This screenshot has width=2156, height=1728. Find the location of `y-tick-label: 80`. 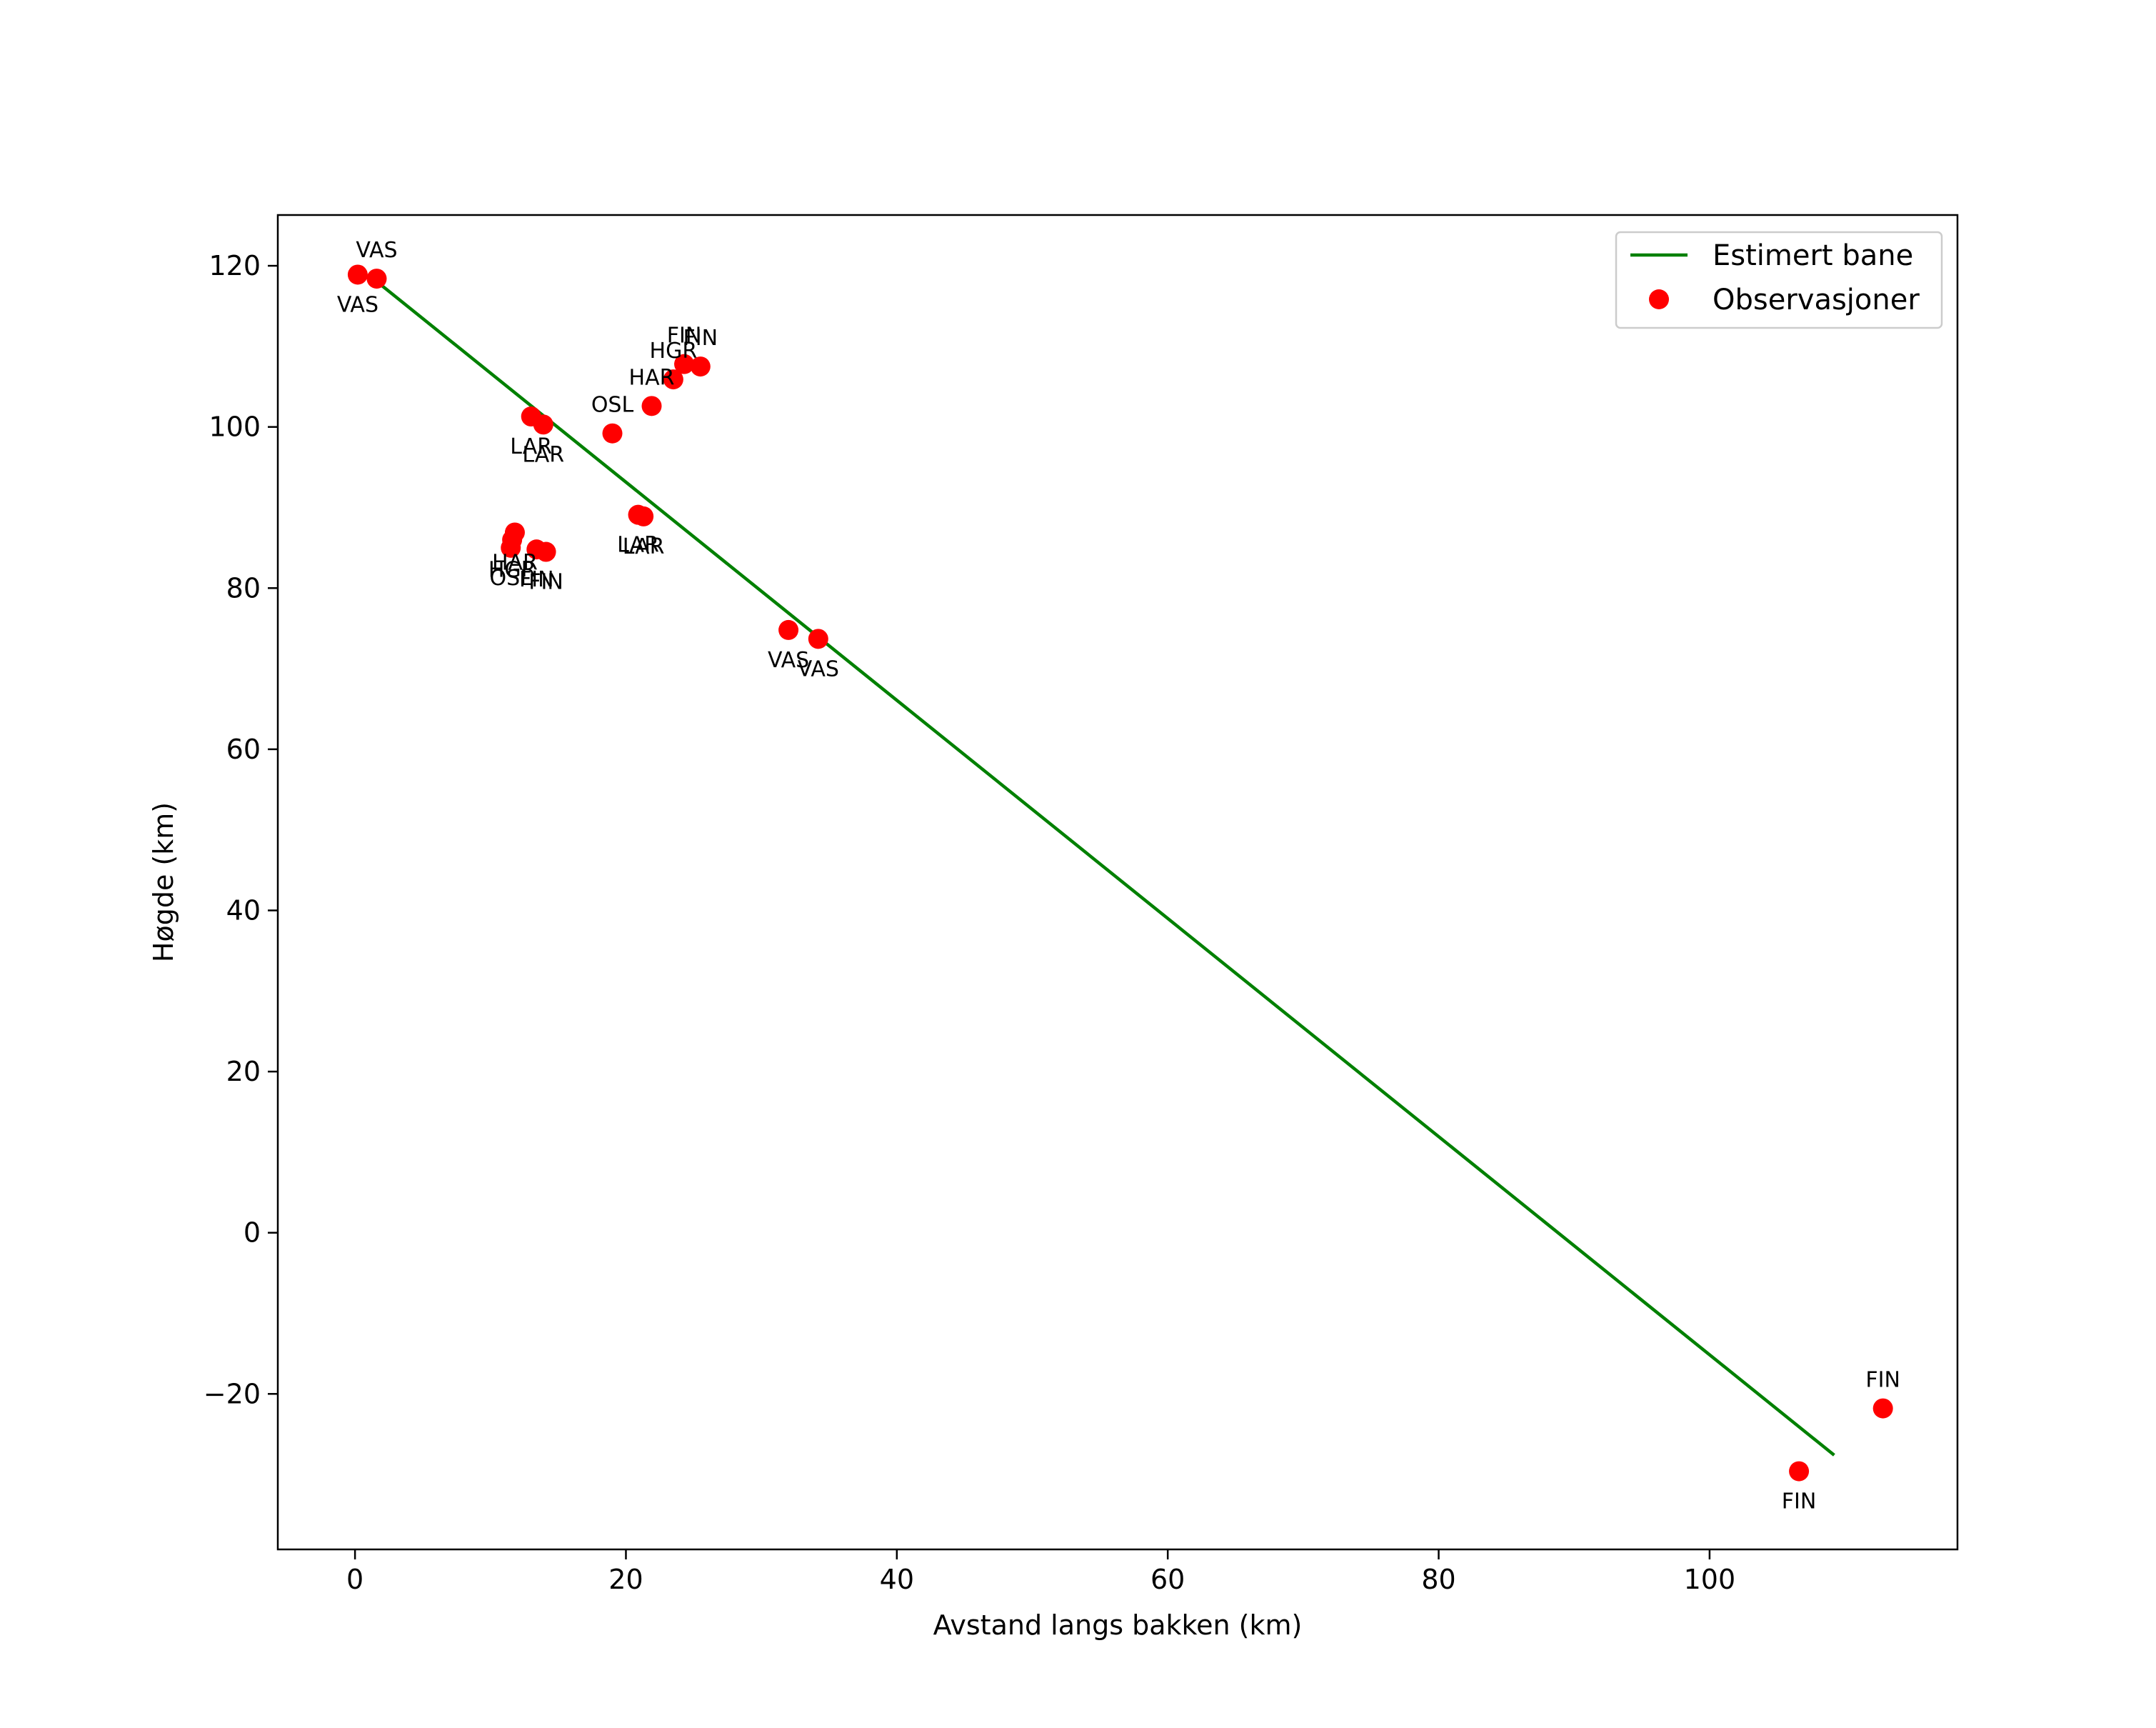

y-tick-label: 80 is located at coordinates (244, 588).